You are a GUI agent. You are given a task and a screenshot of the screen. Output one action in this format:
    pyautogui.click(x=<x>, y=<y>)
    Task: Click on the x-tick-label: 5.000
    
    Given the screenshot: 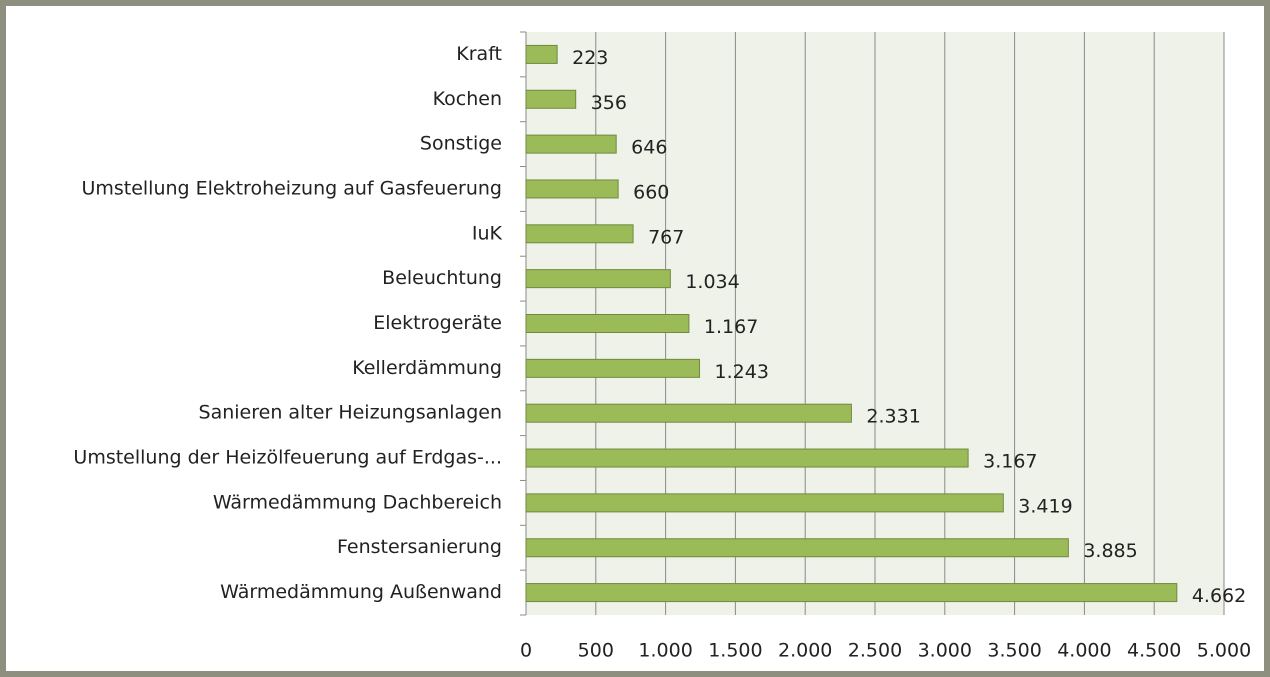 What is the action you would take?
    pyautogui.click(x=1224, y=651)
    